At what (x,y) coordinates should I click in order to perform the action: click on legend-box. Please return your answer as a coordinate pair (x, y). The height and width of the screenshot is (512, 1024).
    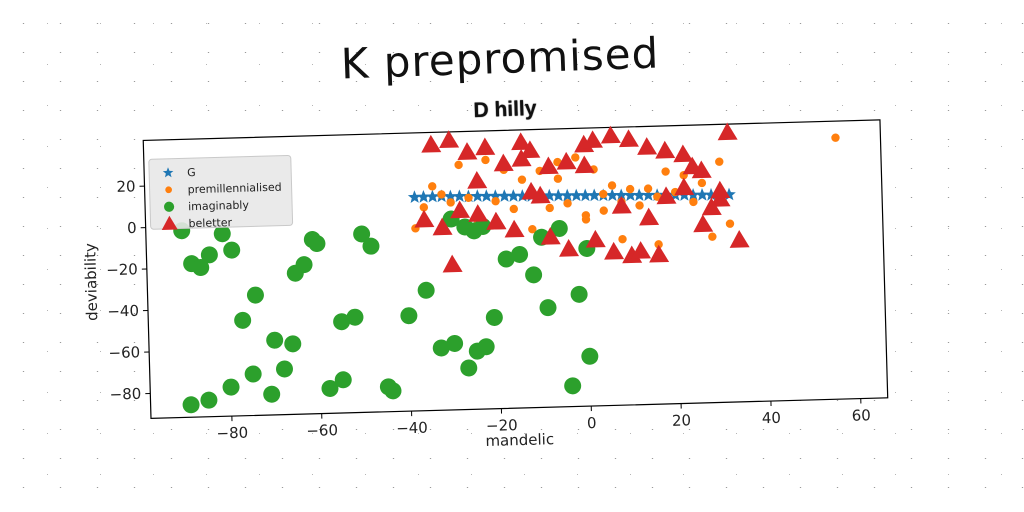
    Looking at the image, I should click on (221, 192).